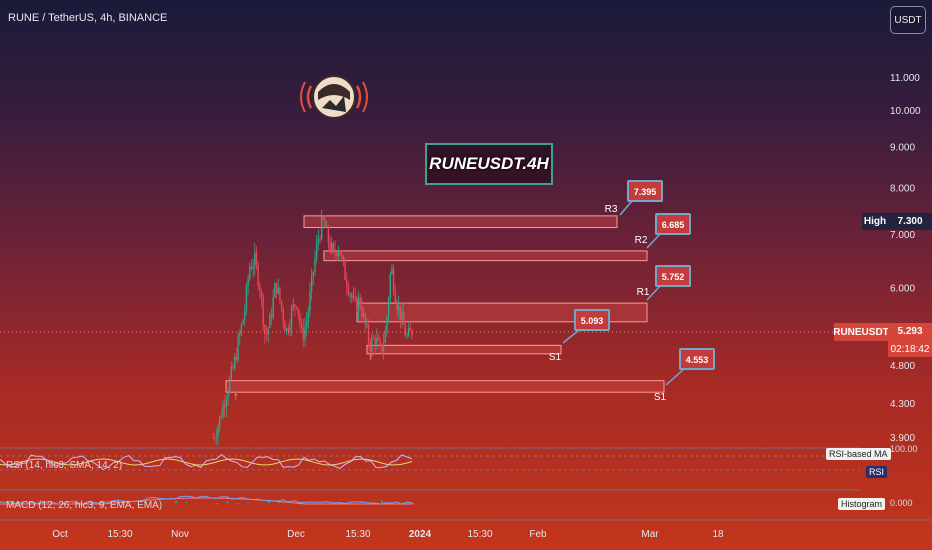 The image size is (932, 550). I want to click on bar-countdown: 02:18:42, so click(910, 349).